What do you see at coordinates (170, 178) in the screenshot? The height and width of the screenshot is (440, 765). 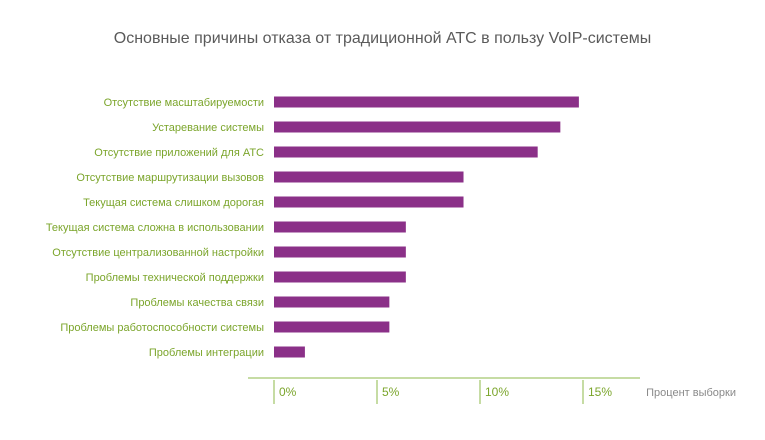 I see `category-label: Отсутствие маршрутизации вызовов` at bounding box center [170, 178].